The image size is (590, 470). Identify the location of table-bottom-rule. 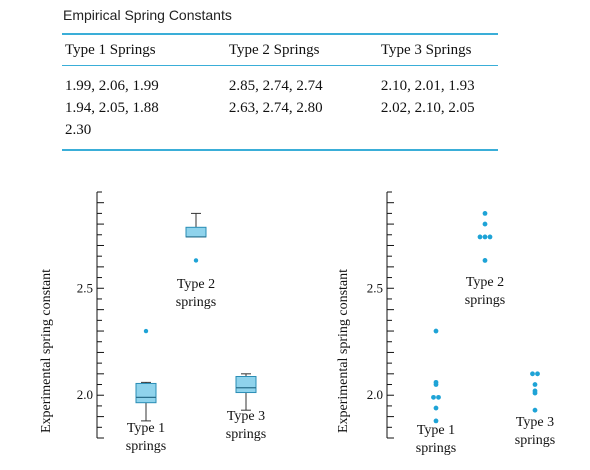
(280, 150).